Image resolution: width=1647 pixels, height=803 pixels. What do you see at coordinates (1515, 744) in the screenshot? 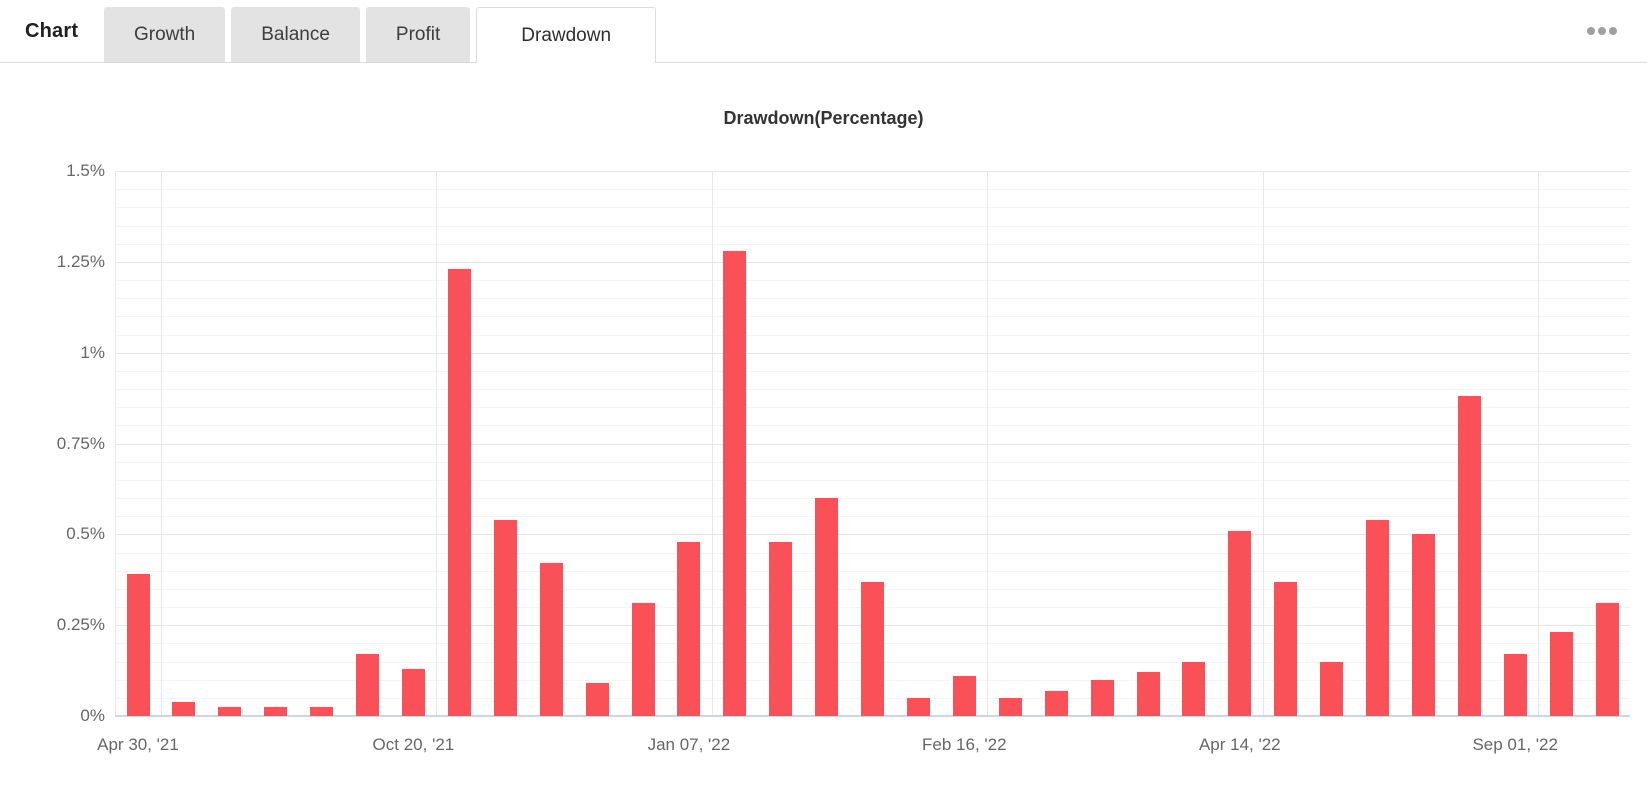
I see `x-axis-tick-label: Sep 01, '22` at bounding box center [1515, 744].